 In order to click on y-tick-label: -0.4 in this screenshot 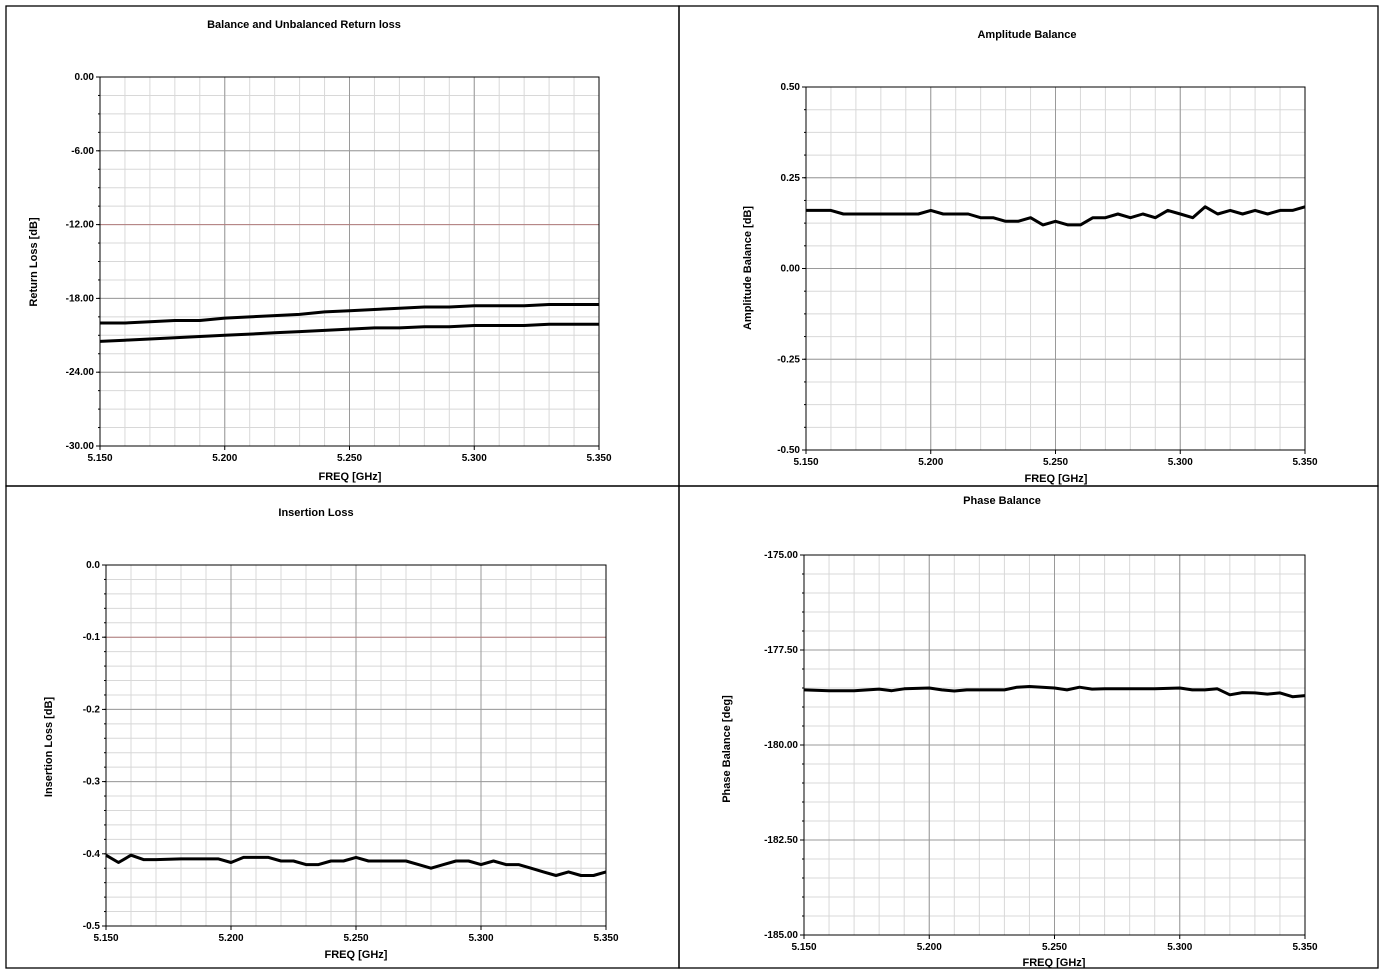, I will do `click(92, 854)`.